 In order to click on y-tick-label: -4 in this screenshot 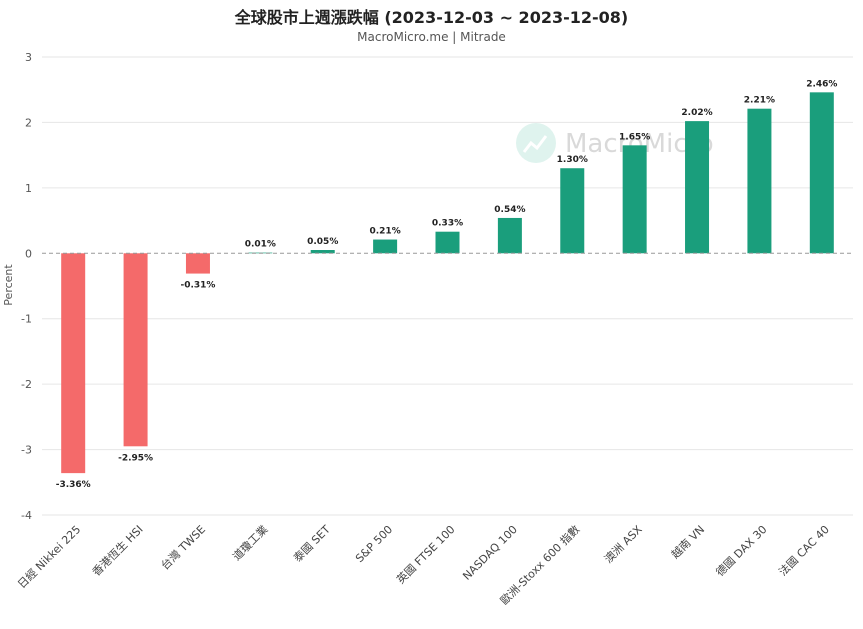, I will do `click(26, 515)`.